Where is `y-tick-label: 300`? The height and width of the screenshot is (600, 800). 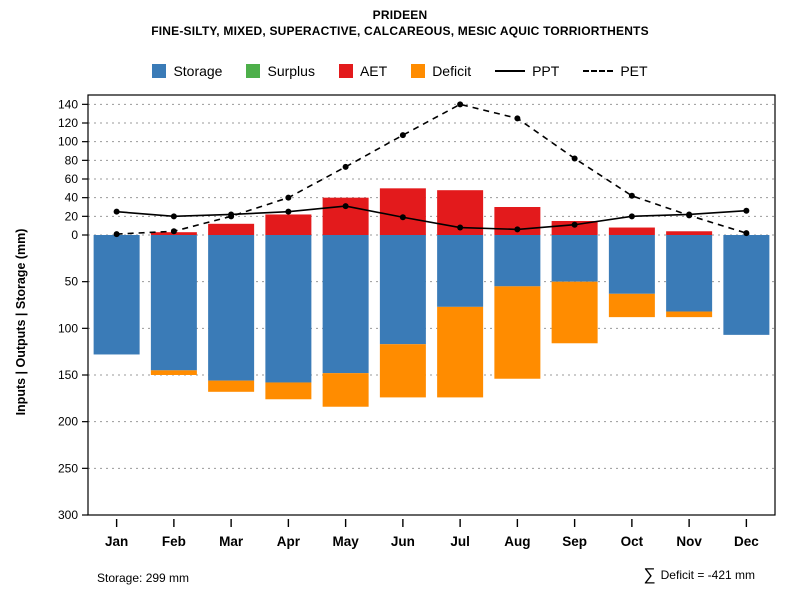
y-tick-label: 300 is located at coordinates (68, 515).